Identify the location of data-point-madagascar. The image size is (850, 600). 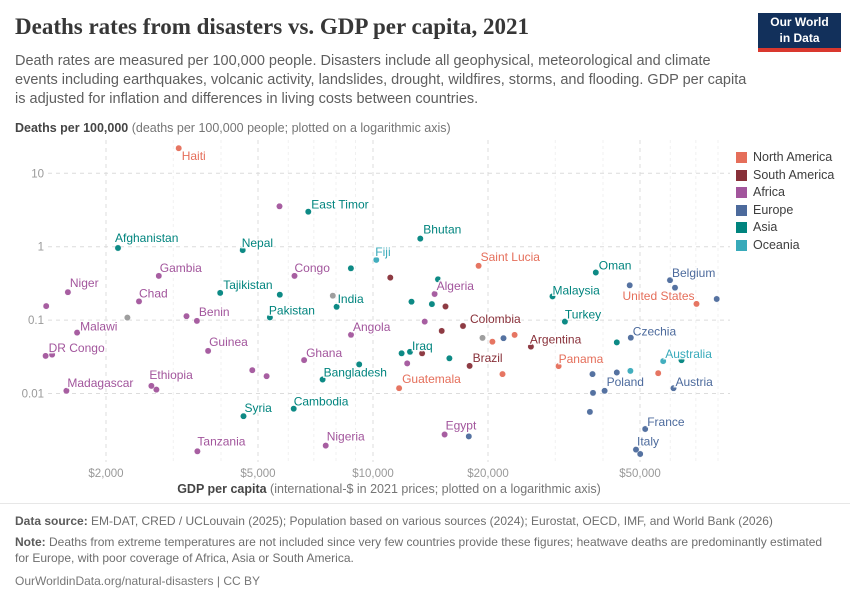
(66, 391).